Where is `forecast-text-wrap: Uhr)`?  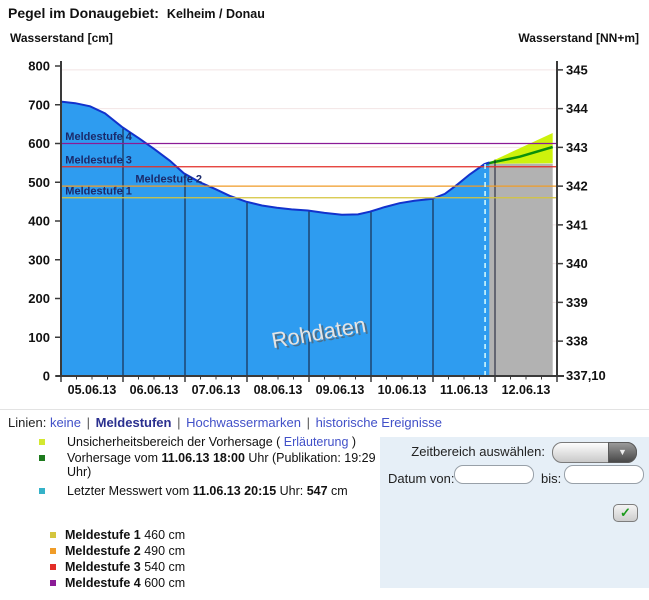
forecast-text-wrap: Uhr) is located at coordinates (79, 472).